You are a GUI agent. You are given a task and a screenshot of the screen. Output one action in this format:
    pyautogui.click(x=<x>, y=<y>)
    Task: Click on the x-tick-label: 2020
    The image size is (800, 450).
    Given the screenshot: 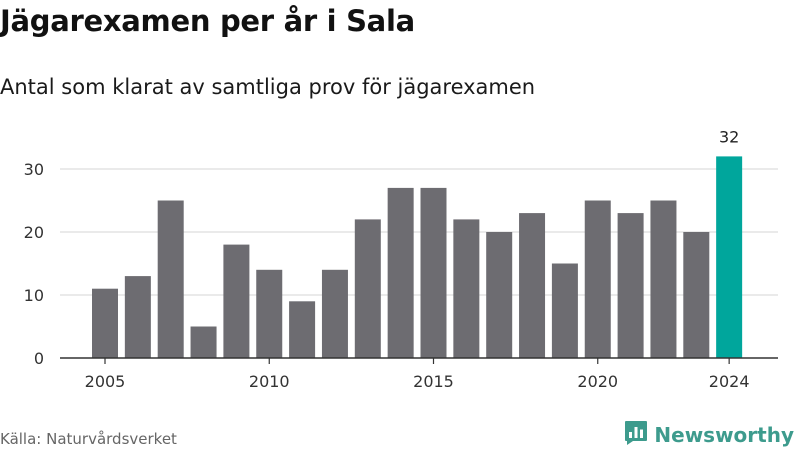 What is the action you would take?
    pyautogui.click(x=597, y=381)
    